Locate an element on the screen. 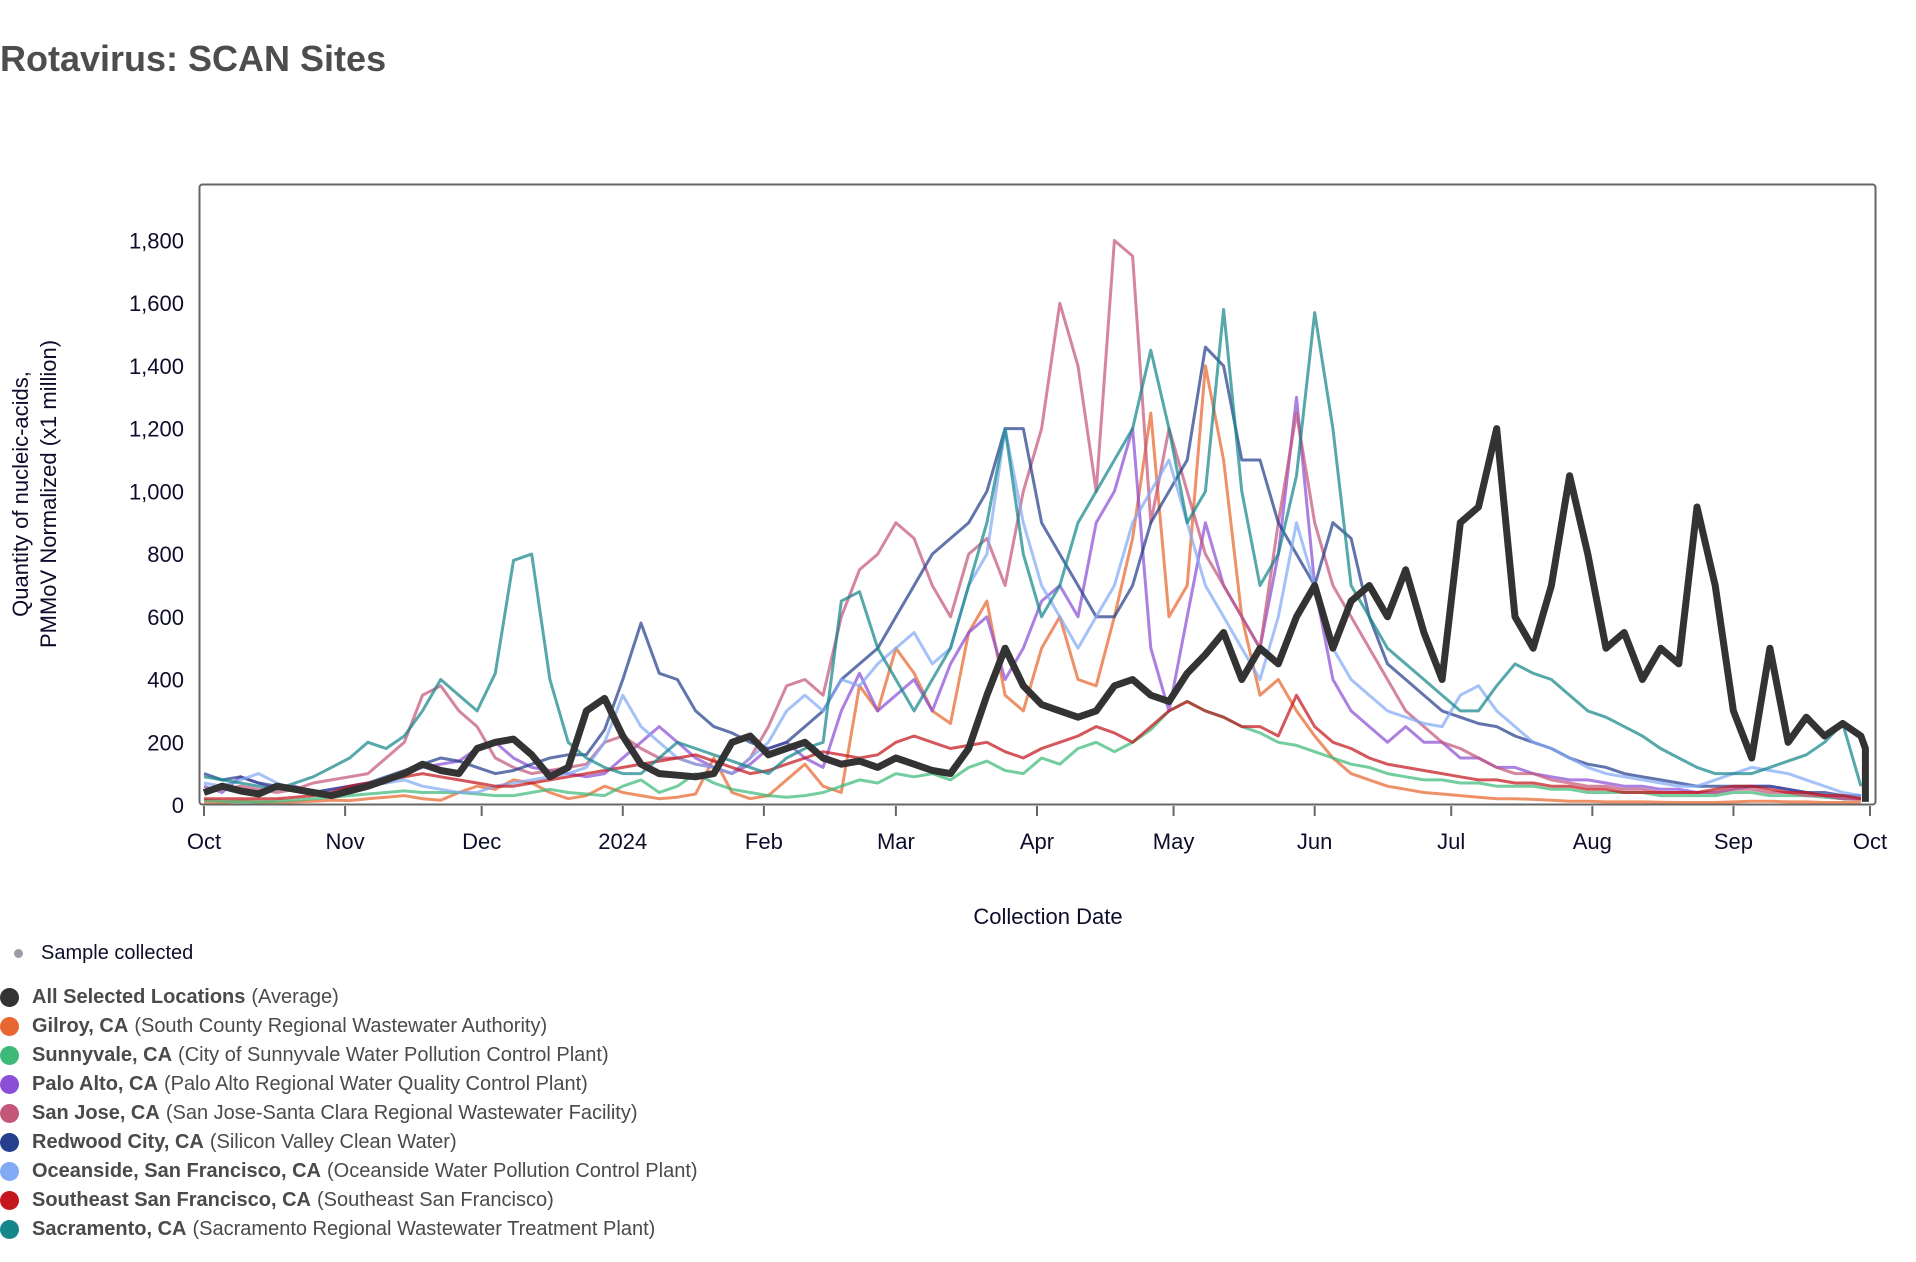 Image resolution: width=1916 pixels, height=1262 pixels. legend-item: All Selected Locations (Average) is located at coordinates (169, 997).